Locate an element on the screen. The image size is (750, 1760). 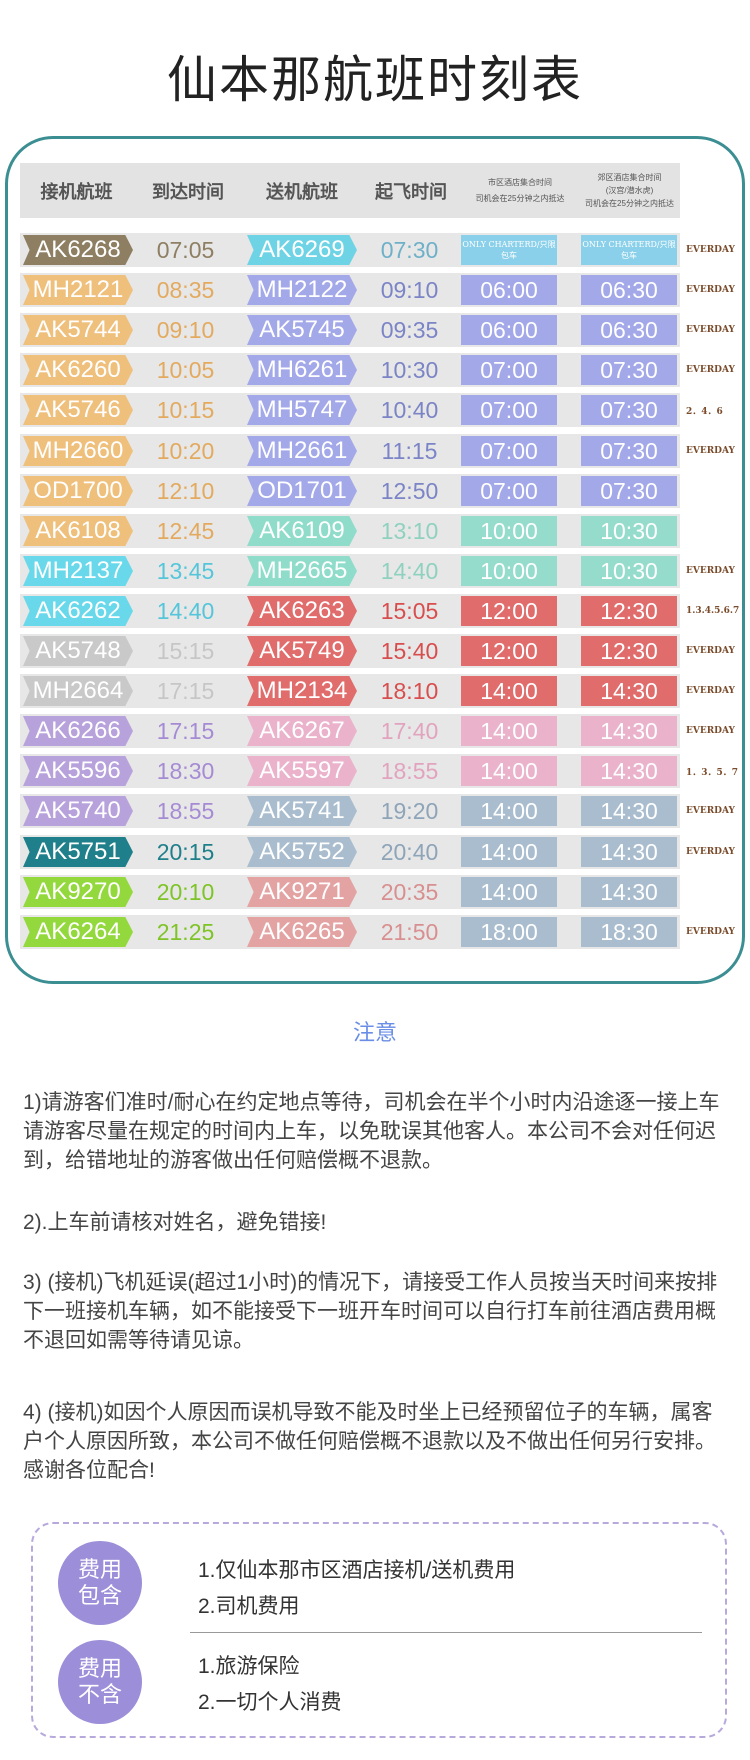
dropoff-flight-tag: MH2661 is located at coordinates (302, 451).